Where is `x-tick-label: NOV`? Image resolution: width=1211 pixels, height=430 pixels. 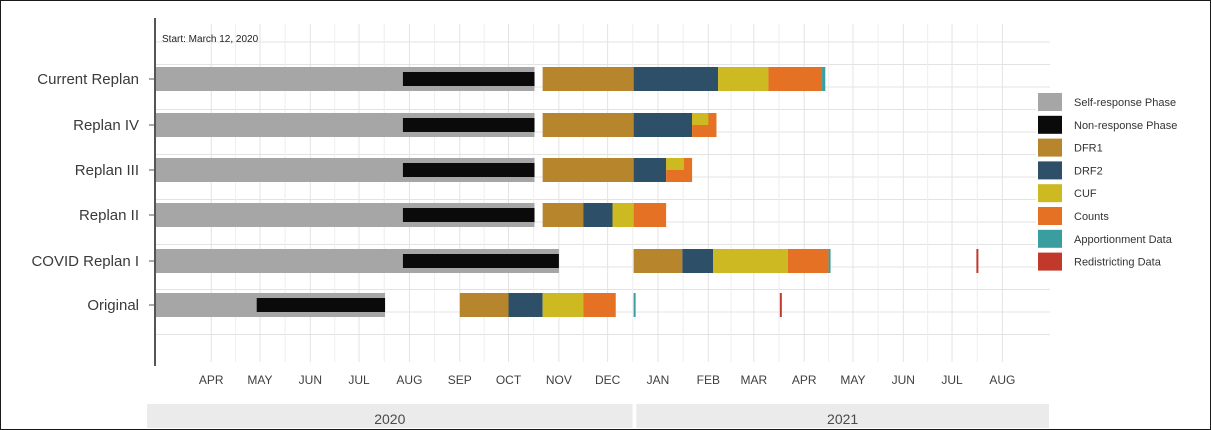 x-tick-label: NOV is located at coordinates (559, 380).